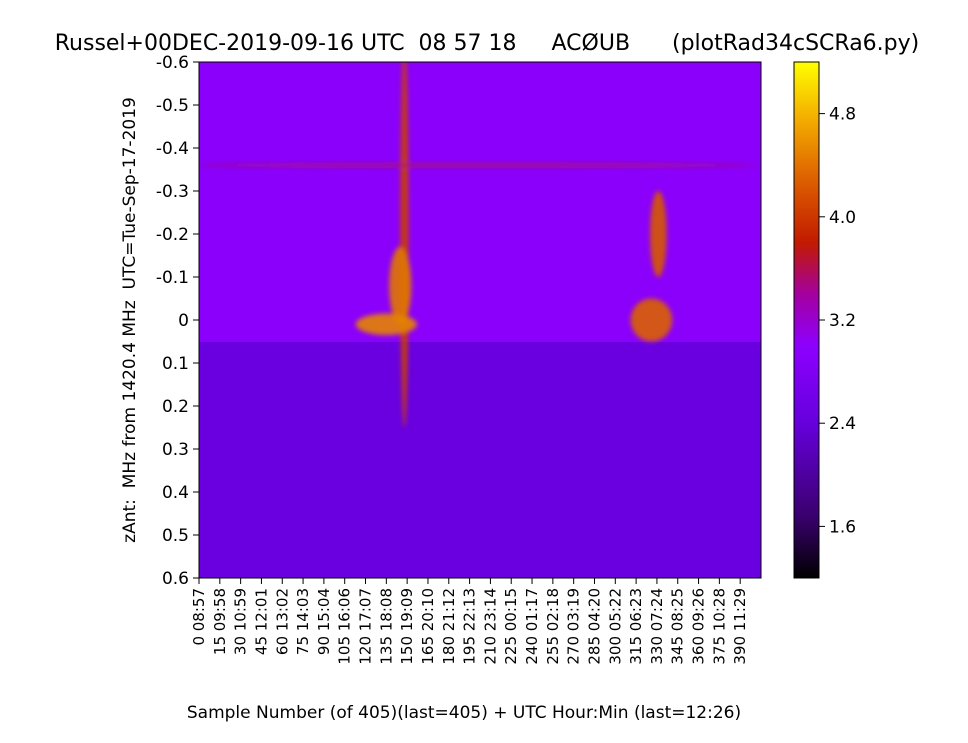  I want to click on colorbar-tick-label: 1.6, so click(842, 527).